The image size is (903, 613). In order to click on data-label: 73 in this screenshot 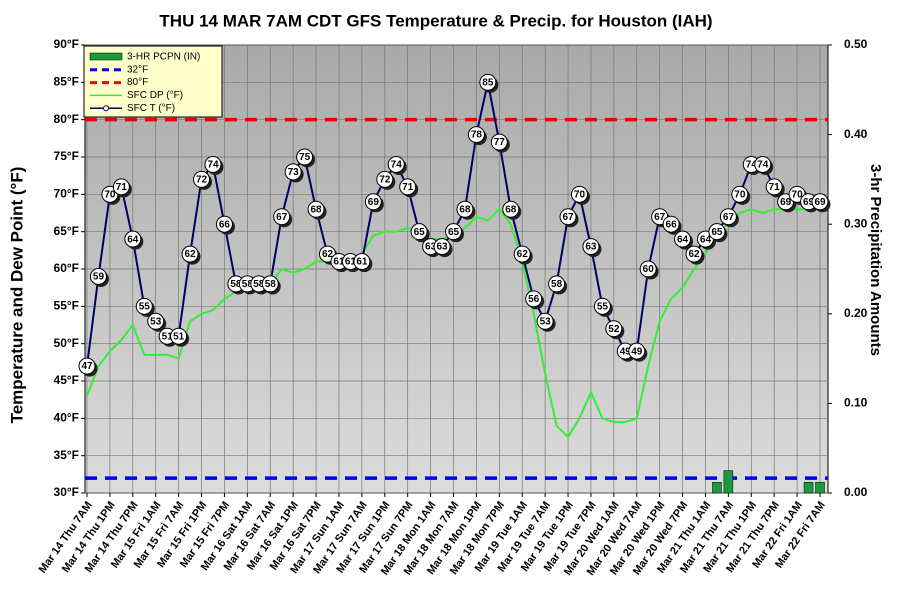, I will do `click(294, 172)`.